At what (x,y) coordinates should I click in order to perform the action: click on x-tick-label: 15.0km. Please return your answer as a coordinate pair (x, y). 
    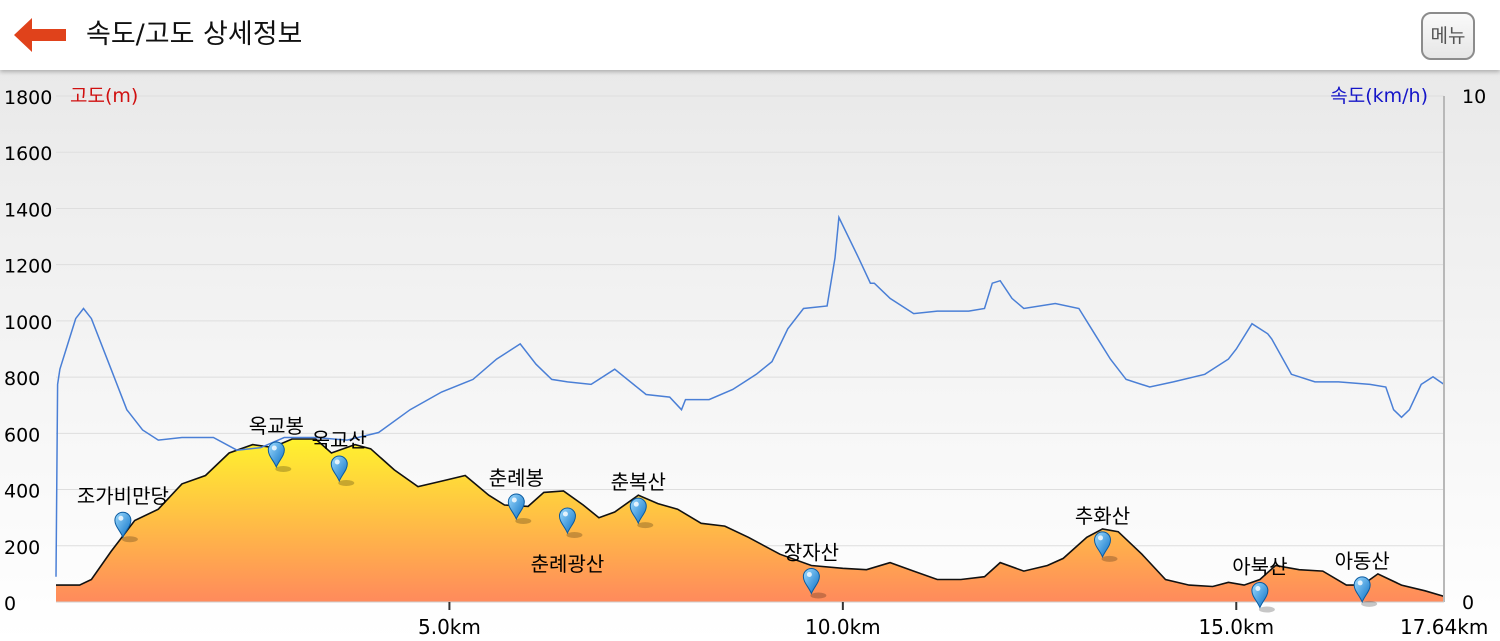
    Looking at the image, I should click on (1236, 627).